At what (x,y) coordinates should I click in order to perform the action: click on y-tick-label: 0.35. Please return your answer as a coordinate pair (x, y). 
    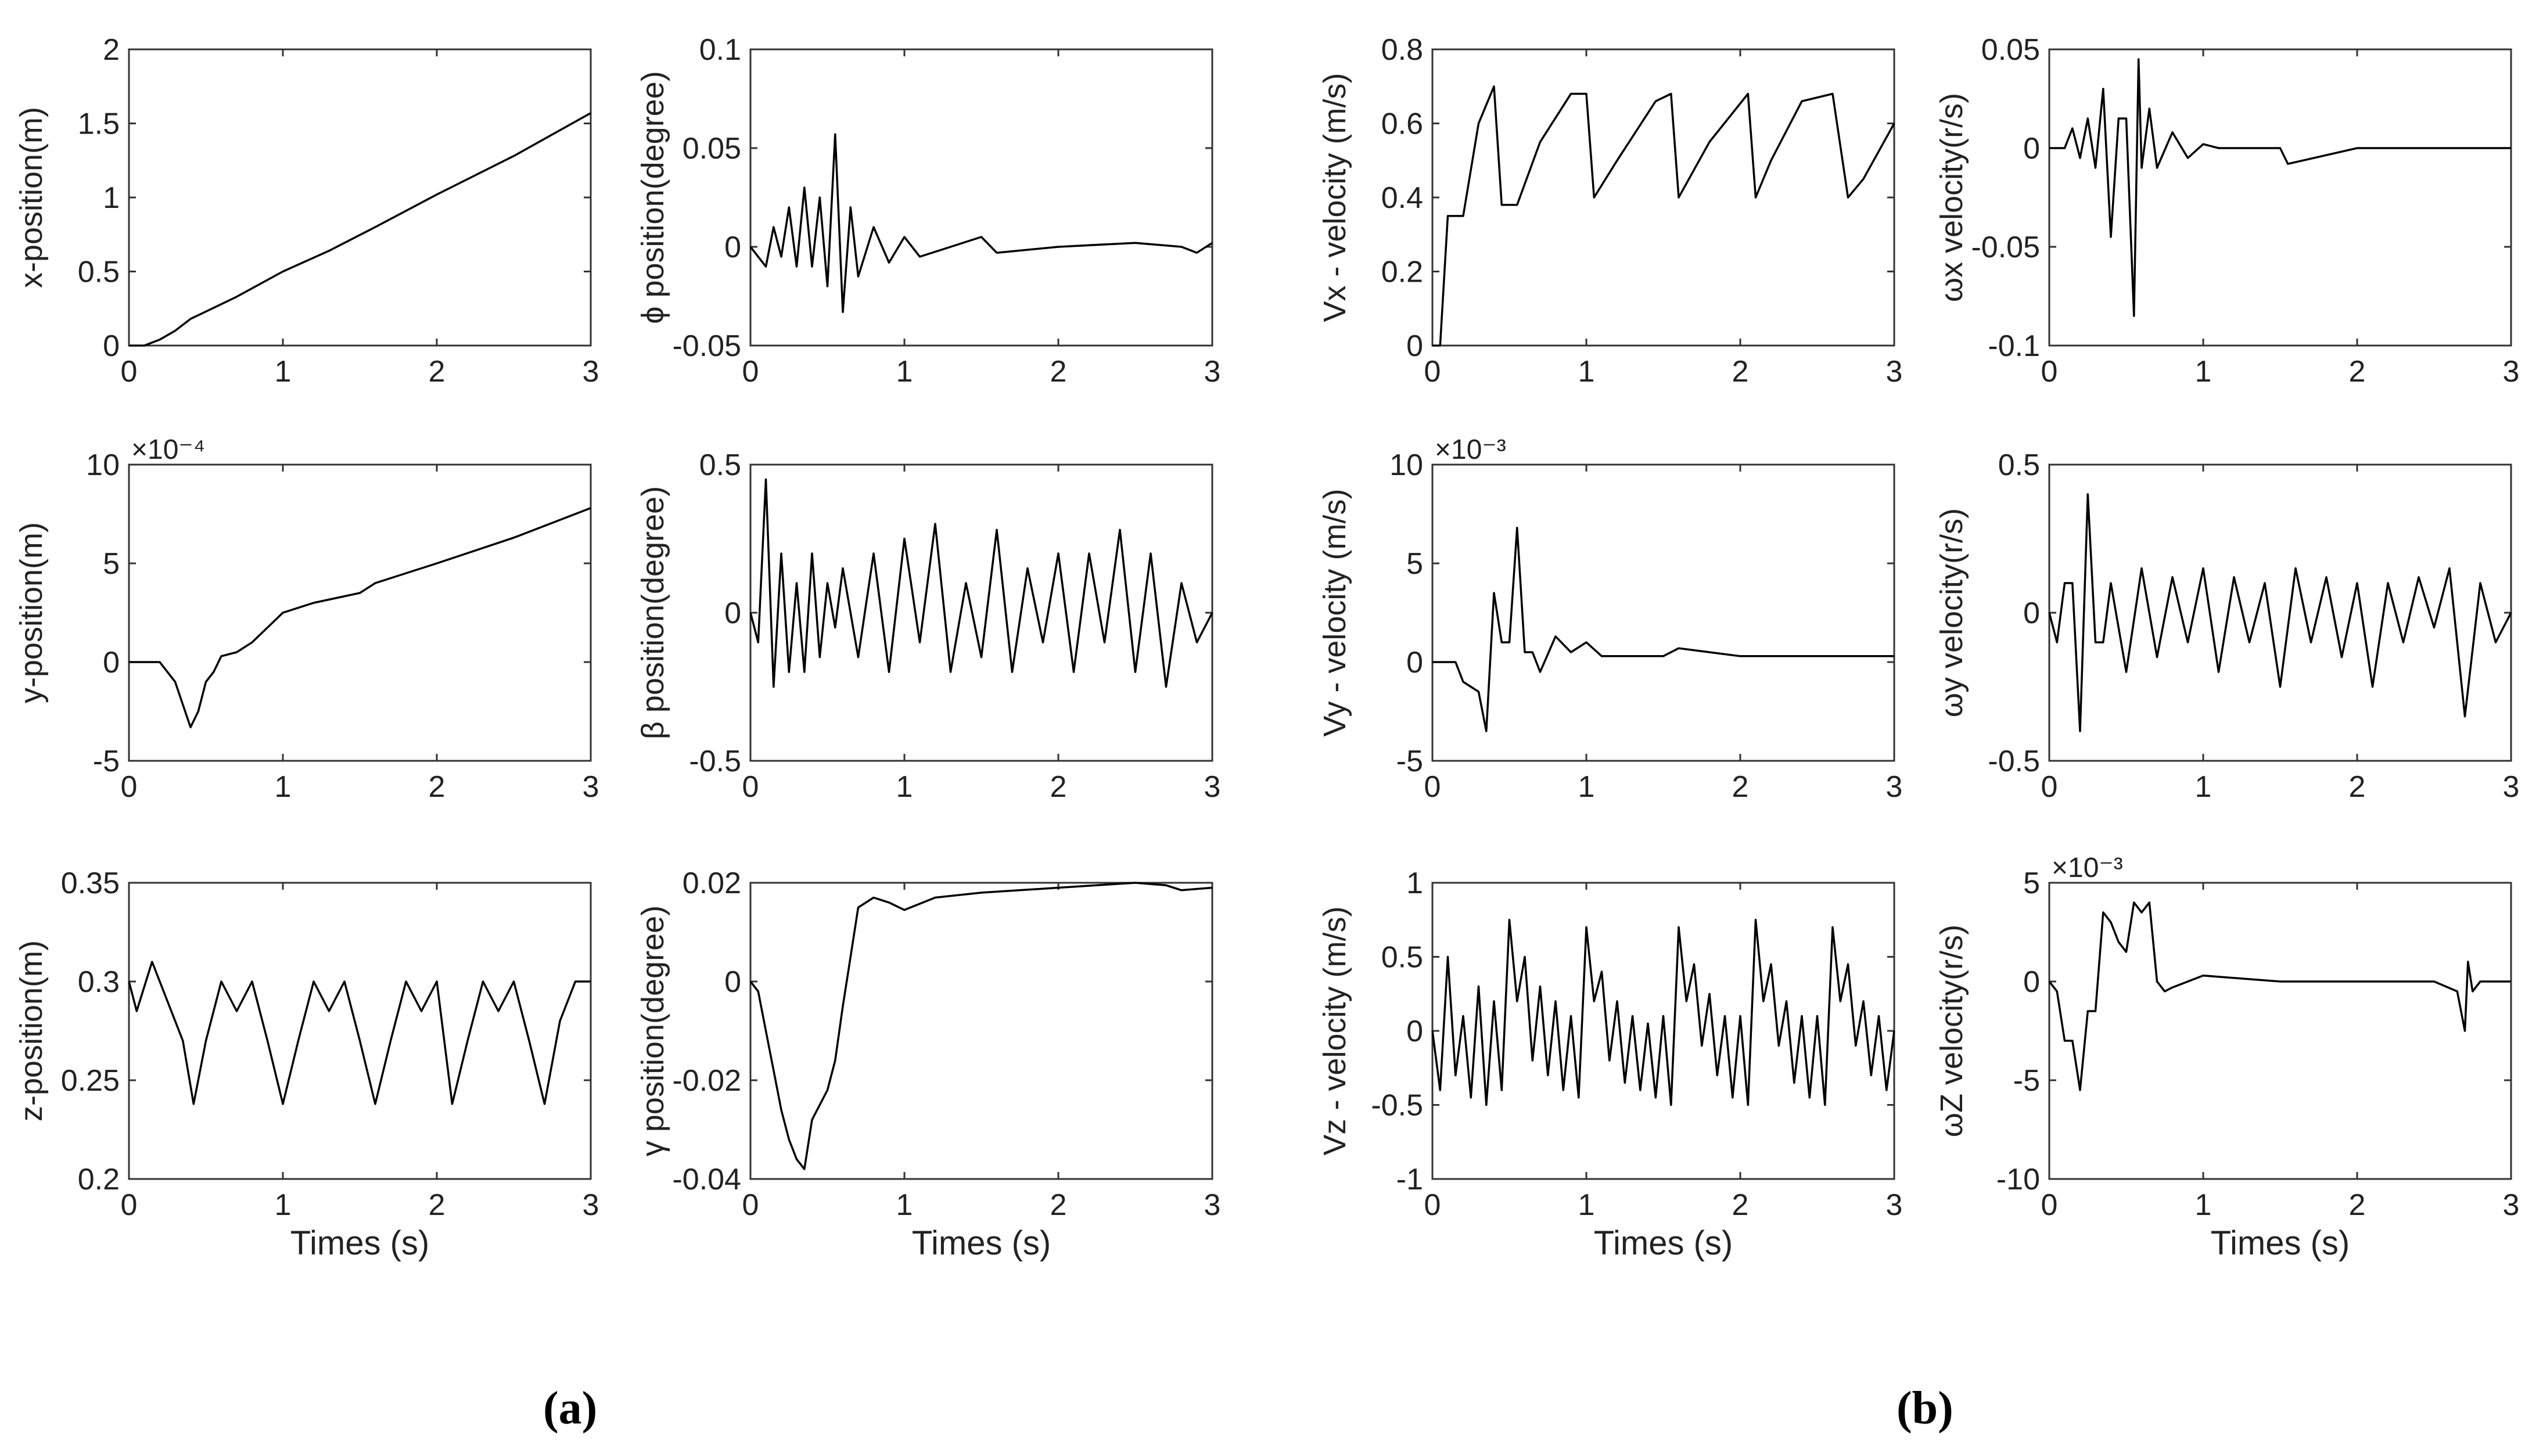
    Looking at the image, I should click on (90, 884).